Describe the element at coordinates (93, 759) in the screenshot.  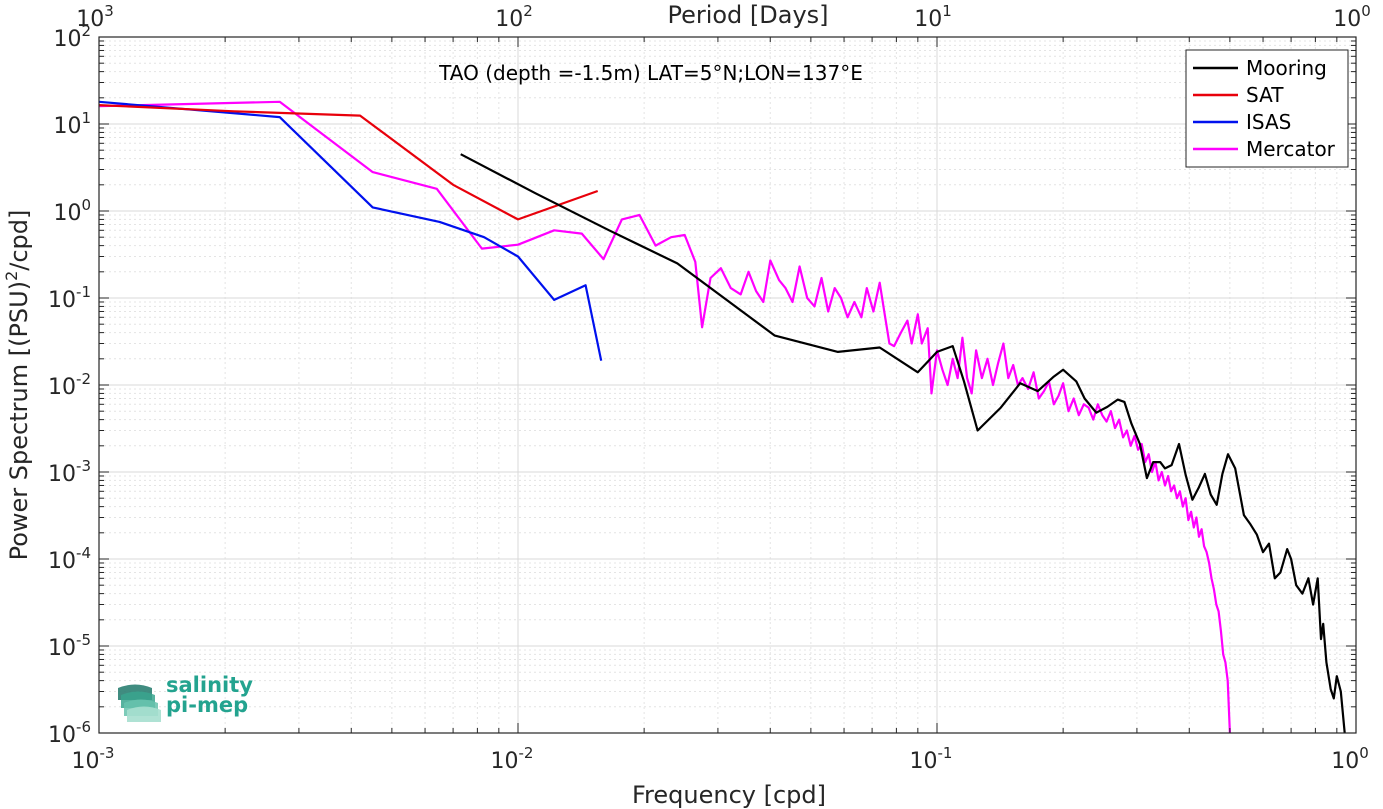
I see `x-tick-label: 10⁻³` at that location.